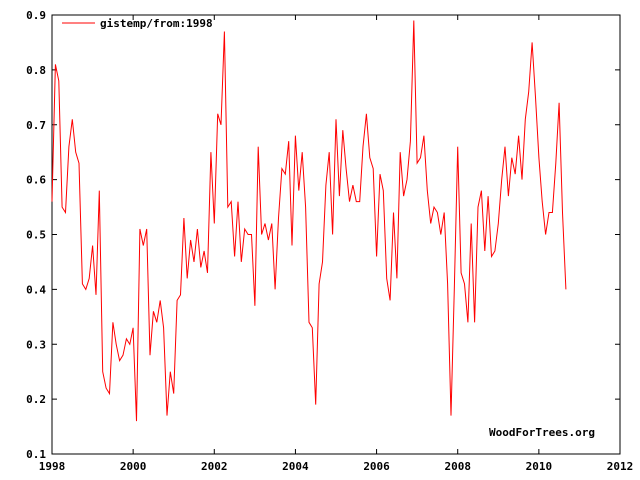 This screenshot has height=480, width=640. Describe the element at coordinates (36, 344) in the screenshot. I see `y-tick-label: 0.3` at that location.